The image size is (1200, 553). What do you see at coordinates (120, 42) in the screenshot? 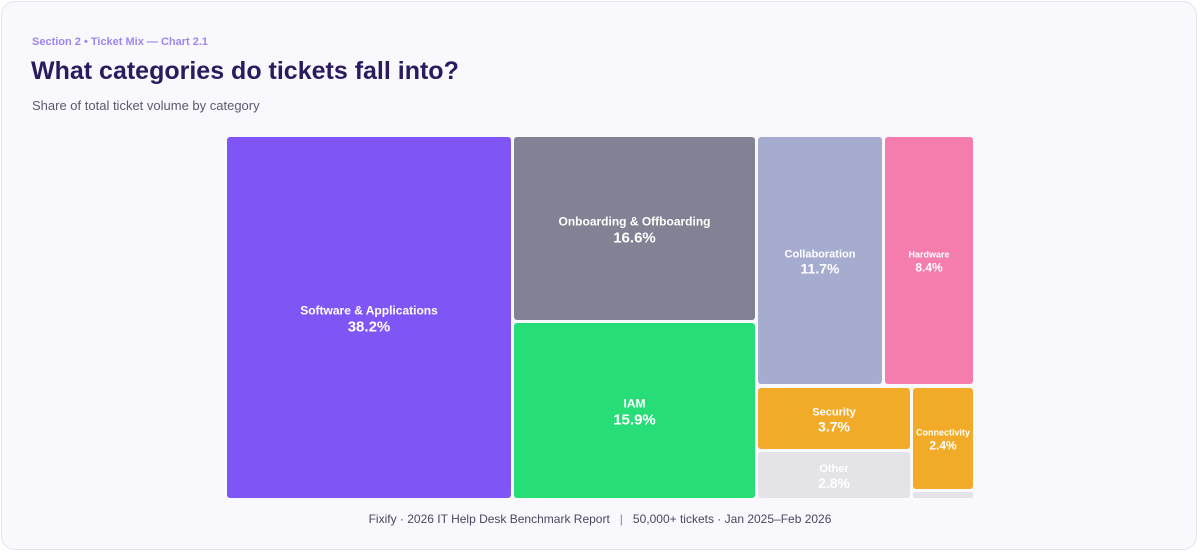
I see `section-eyebrow: Section 2 • Ticket Mix — Chart 2.1` at bounding box center [120, 42].